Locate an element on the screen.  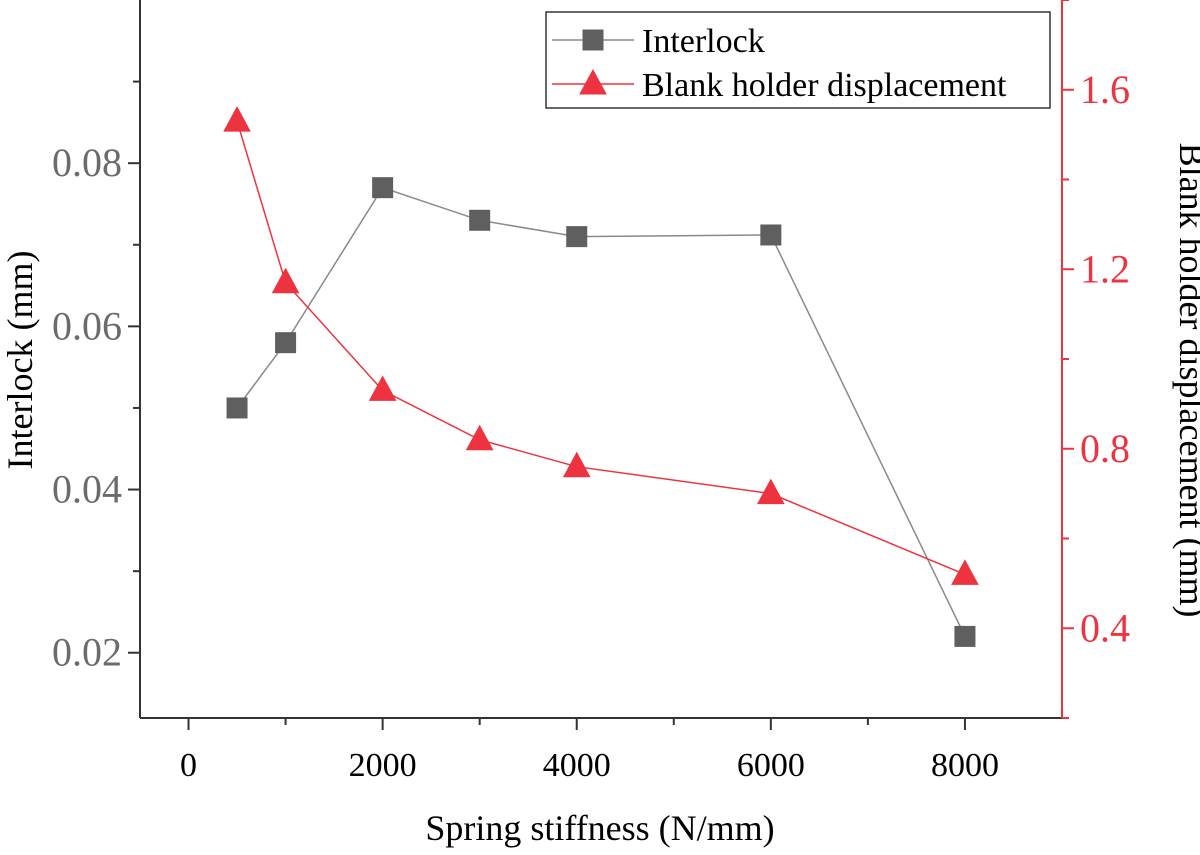
legend-box is located at coordinates (798, 60).